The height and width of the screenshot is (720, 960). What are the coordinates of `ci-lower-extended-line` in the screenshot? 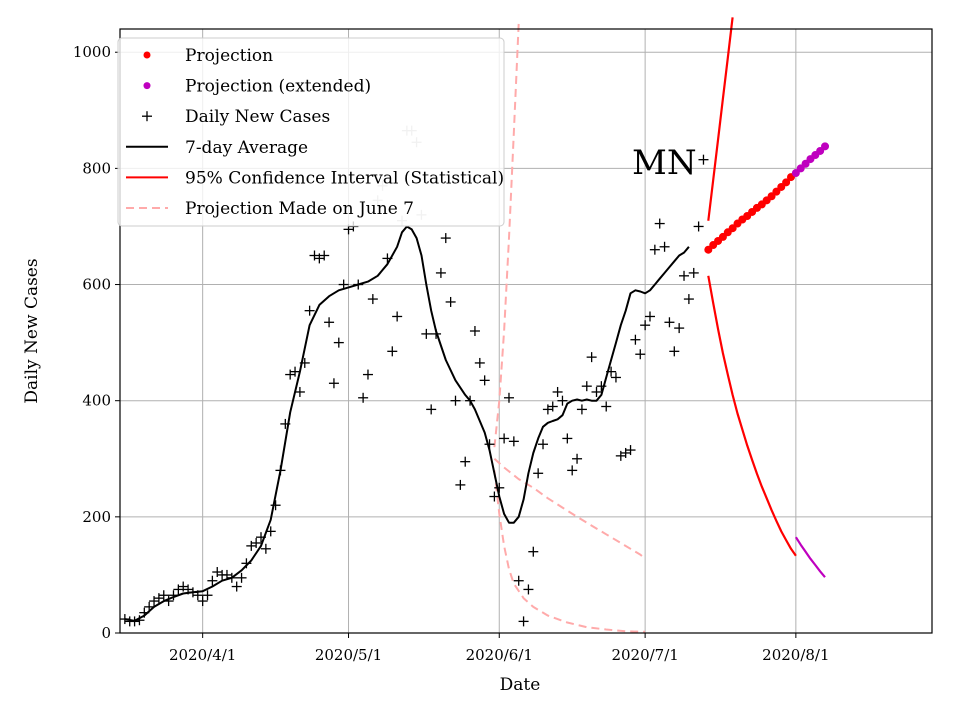 It's located at (810, 557).